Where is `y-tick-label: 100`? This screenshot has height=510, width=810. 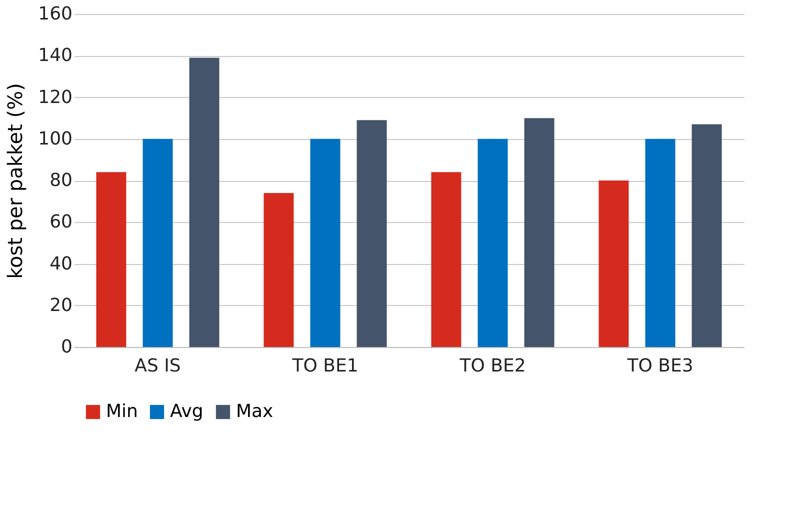
y-tick-label: 100 is located at coordinates (55, 139).